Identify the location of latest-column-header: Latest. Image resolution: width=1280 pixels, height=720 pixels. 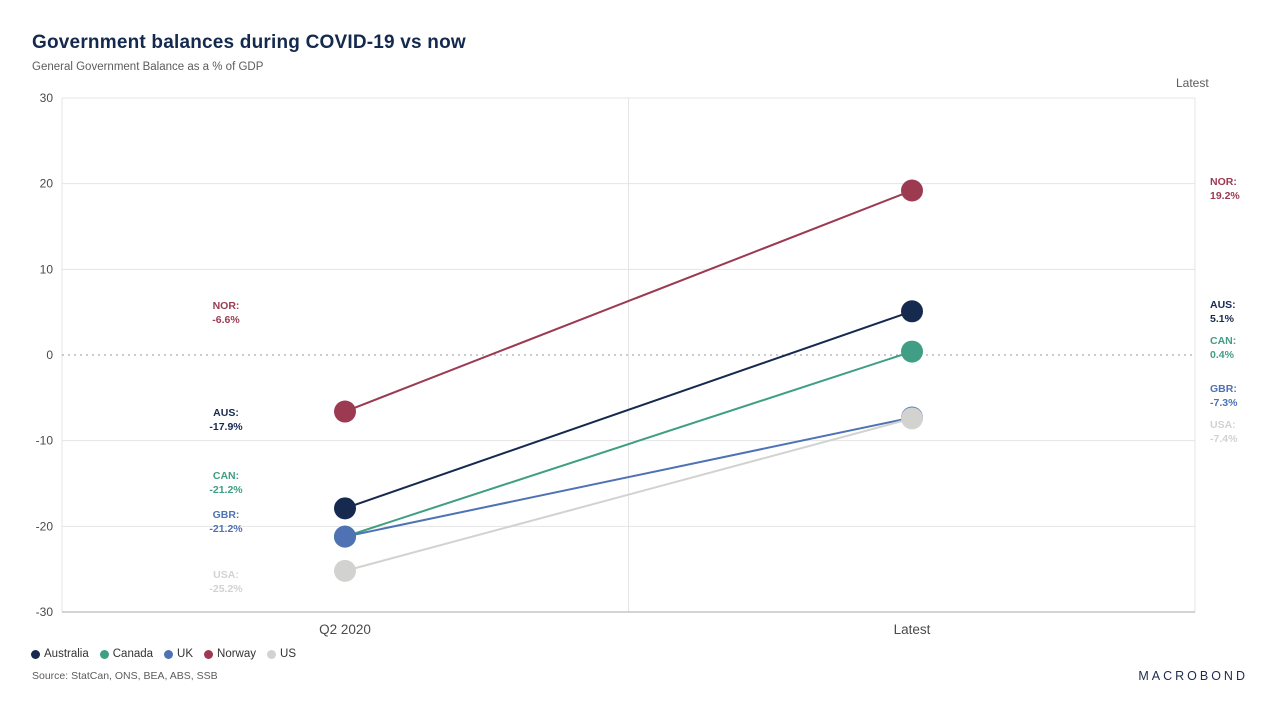
(1192, 83).